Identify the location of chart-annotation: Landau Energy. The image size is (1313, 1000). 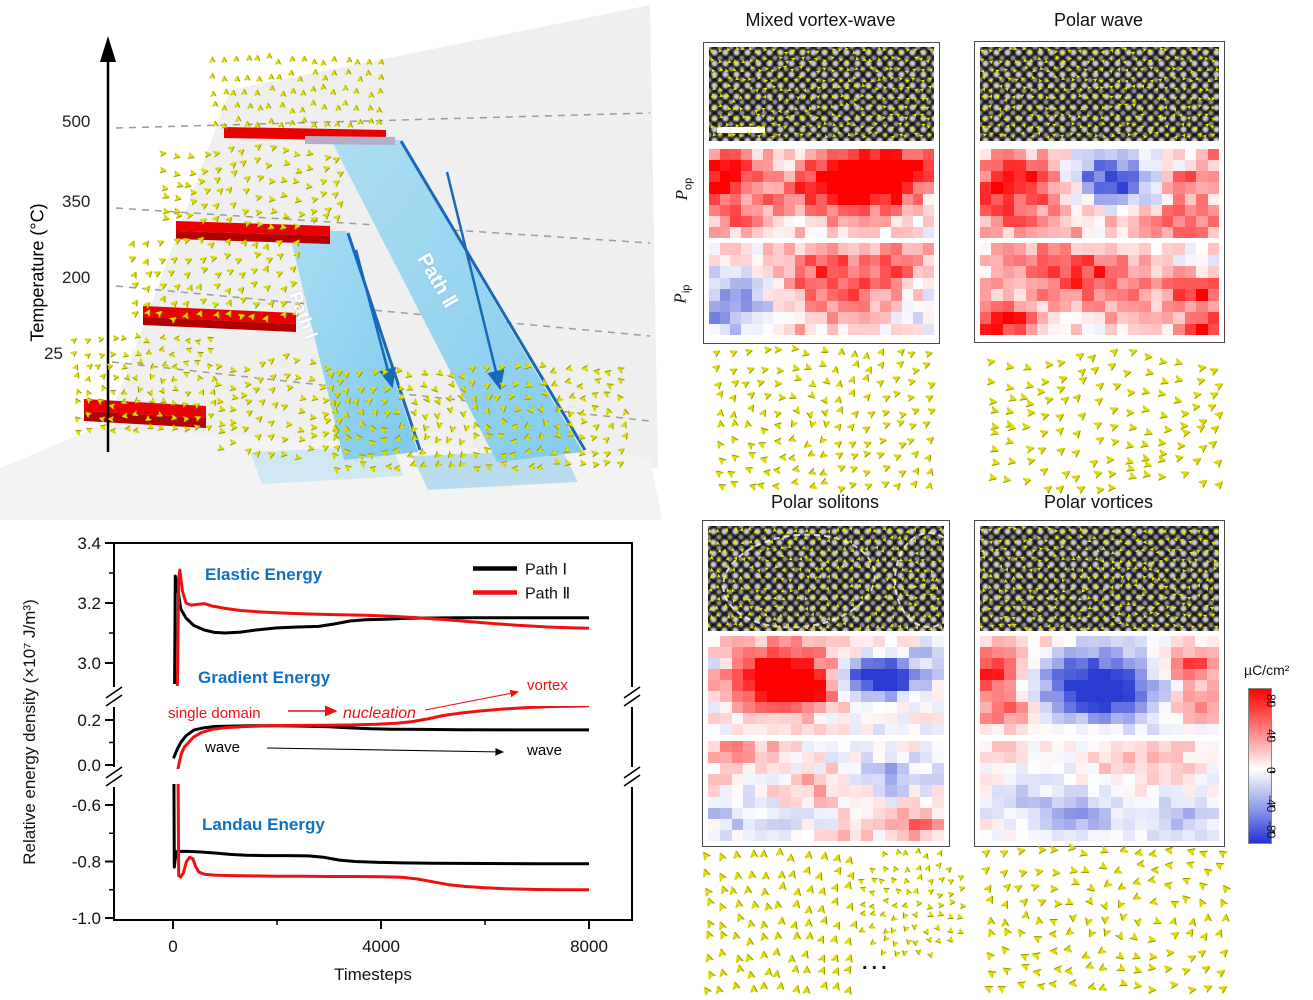
(263, 824).